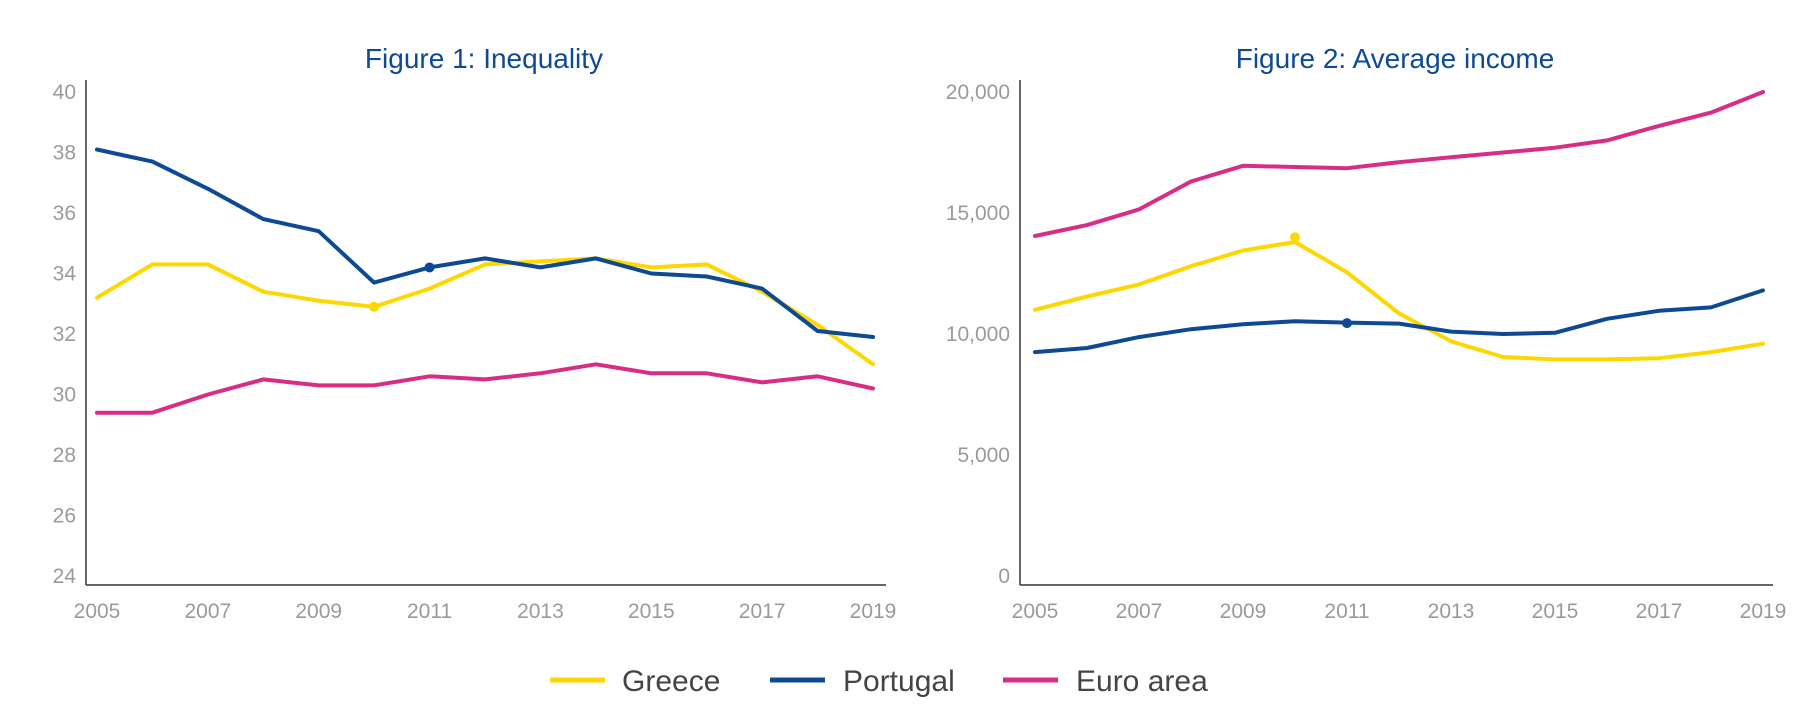 This screenshot has height=727, width=1801. I want to click on chart-title: Figure 1: Inequality, so click(484, 58).